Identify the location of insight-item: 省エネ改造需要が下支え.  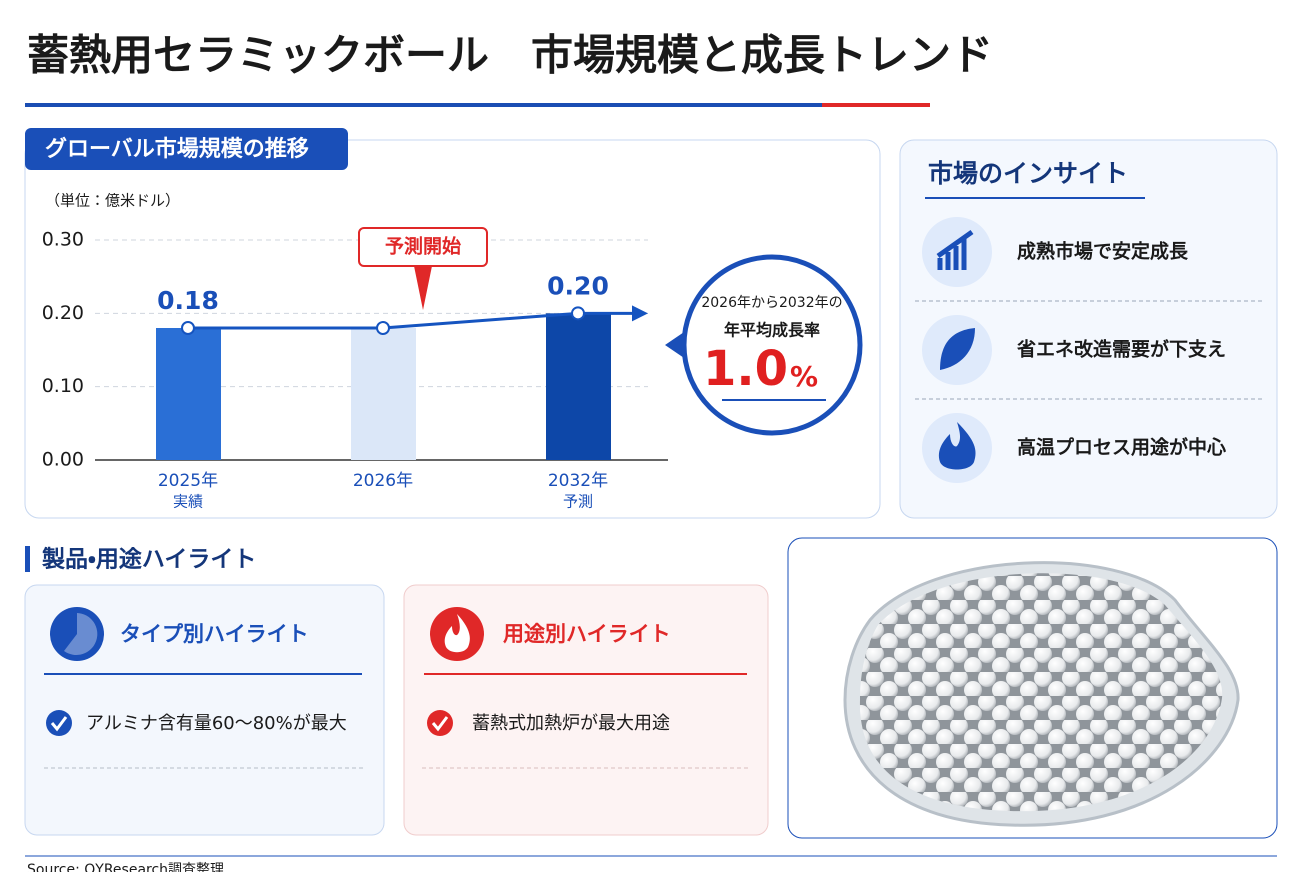
(1121, 349).